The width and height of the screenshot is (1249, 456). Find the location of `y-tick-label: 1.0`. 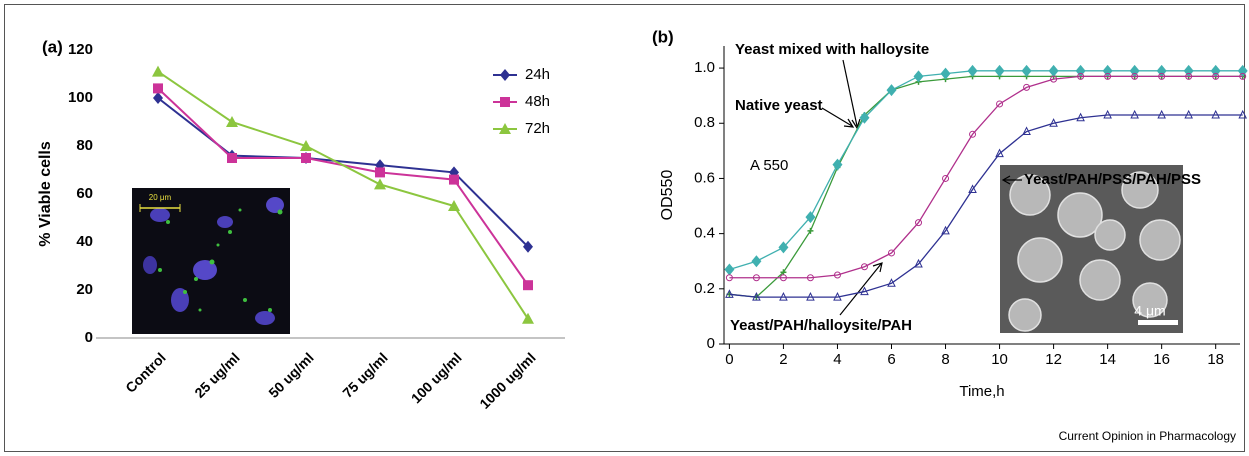

y-tick-label: 1.0 is located at coordinates (704, 67).